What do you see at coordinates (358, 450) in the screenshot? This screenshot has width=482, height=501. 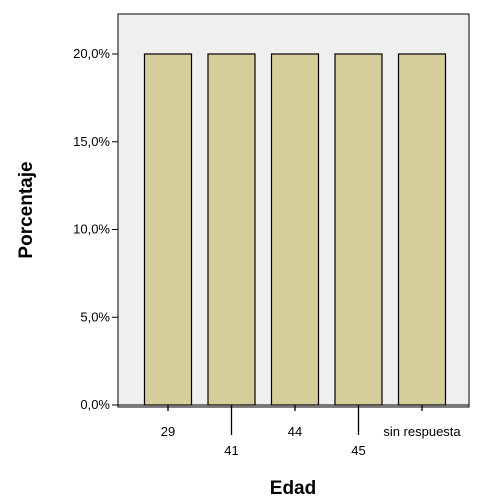 I see `x-tick-label: 45` at bounding box center [358, 450].